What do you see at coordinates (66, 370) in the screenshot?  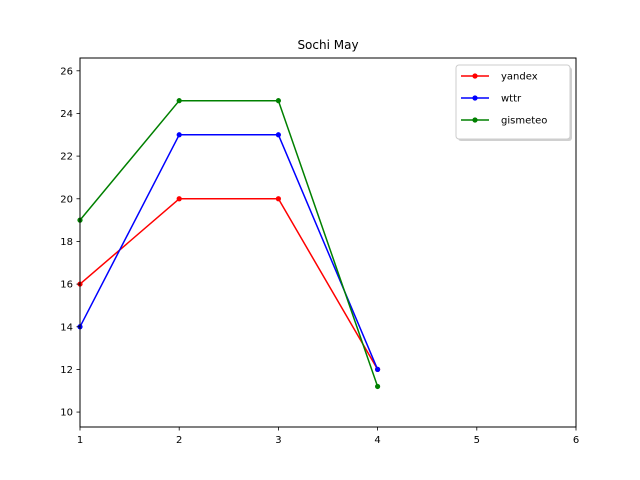 I see `y-tick-label: 12` at bounding box center [66, 370].